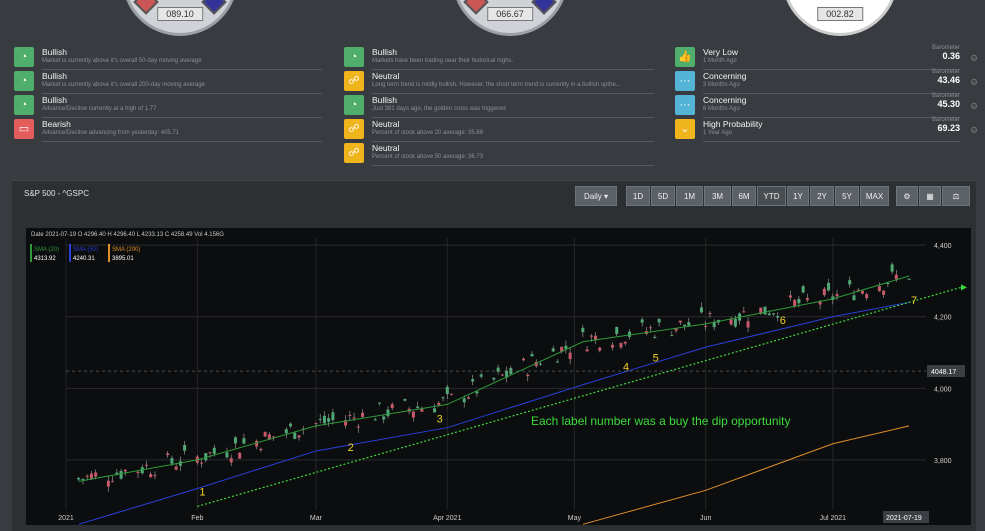 The height and width of the screenshot is (531, 985). Describe the element at coordinates (943, 461) in the screenshot. I see `y-tick-label: 3,800` at that location.